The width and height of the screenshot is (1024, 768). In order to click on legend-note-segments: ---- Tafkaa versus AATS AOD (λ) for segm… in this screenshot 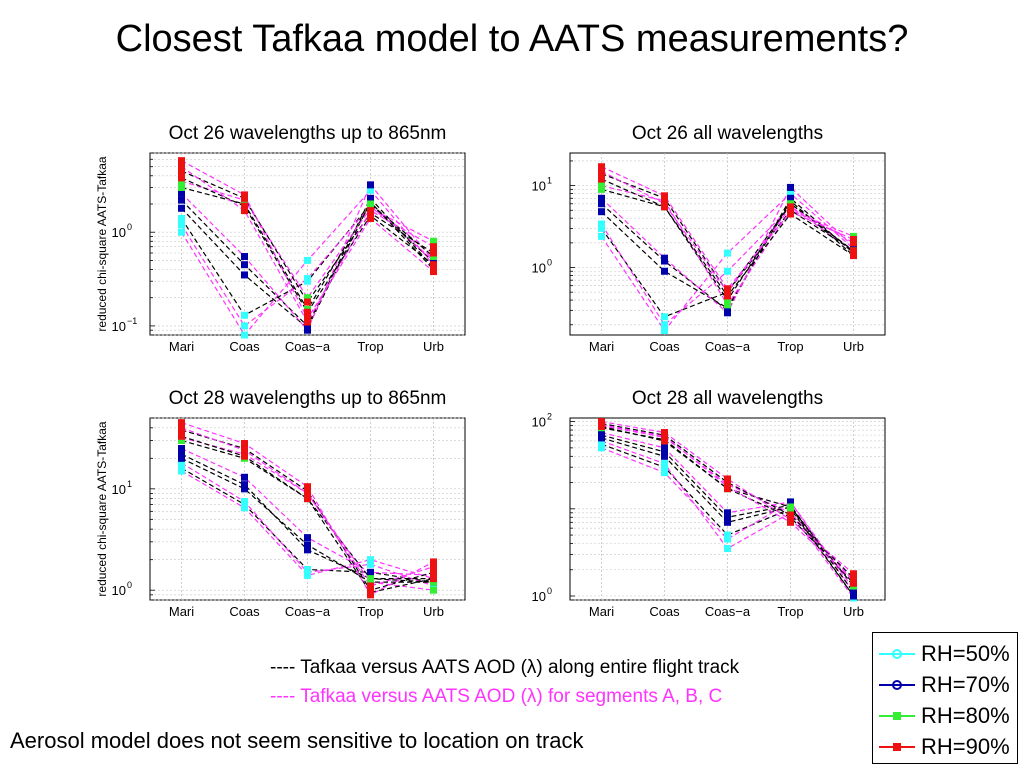, I will do `click(496, 696)`.